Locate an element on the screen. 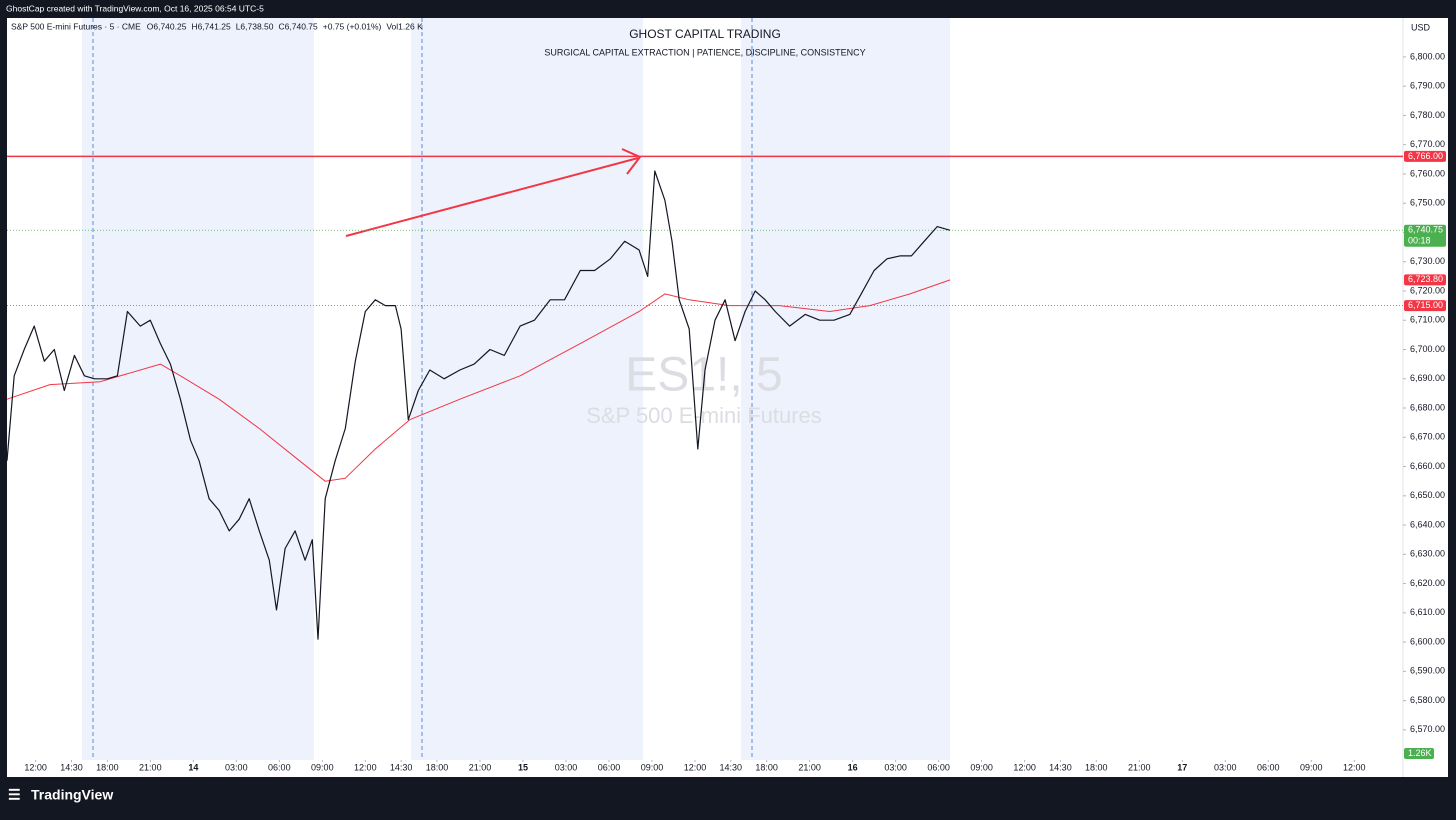 The width and height of the screenshot is (1456, 820). y-tick-label: 6,570.00 is located at coordinates (1427, 729).